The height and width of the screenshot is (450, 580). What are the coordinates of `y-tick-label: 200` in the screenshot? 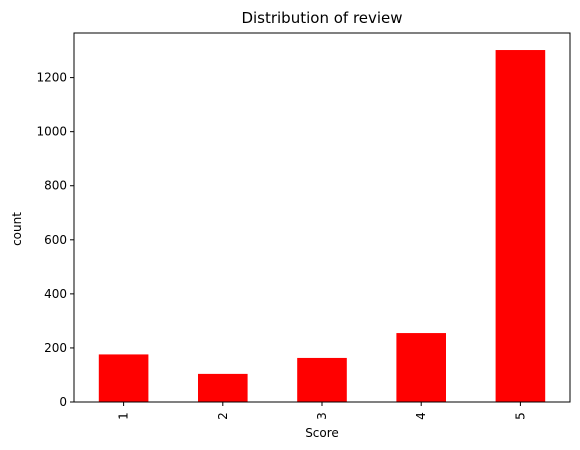 It's located at (55, 348).